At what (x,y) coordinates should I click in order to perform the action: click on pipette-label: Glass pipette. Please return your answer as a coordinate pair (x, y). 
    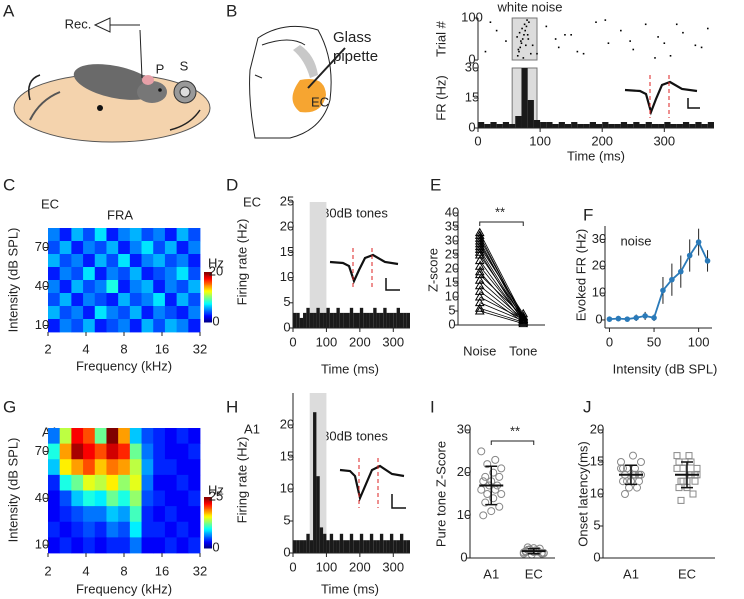
    Looking at the image, I should click on (356, 47).